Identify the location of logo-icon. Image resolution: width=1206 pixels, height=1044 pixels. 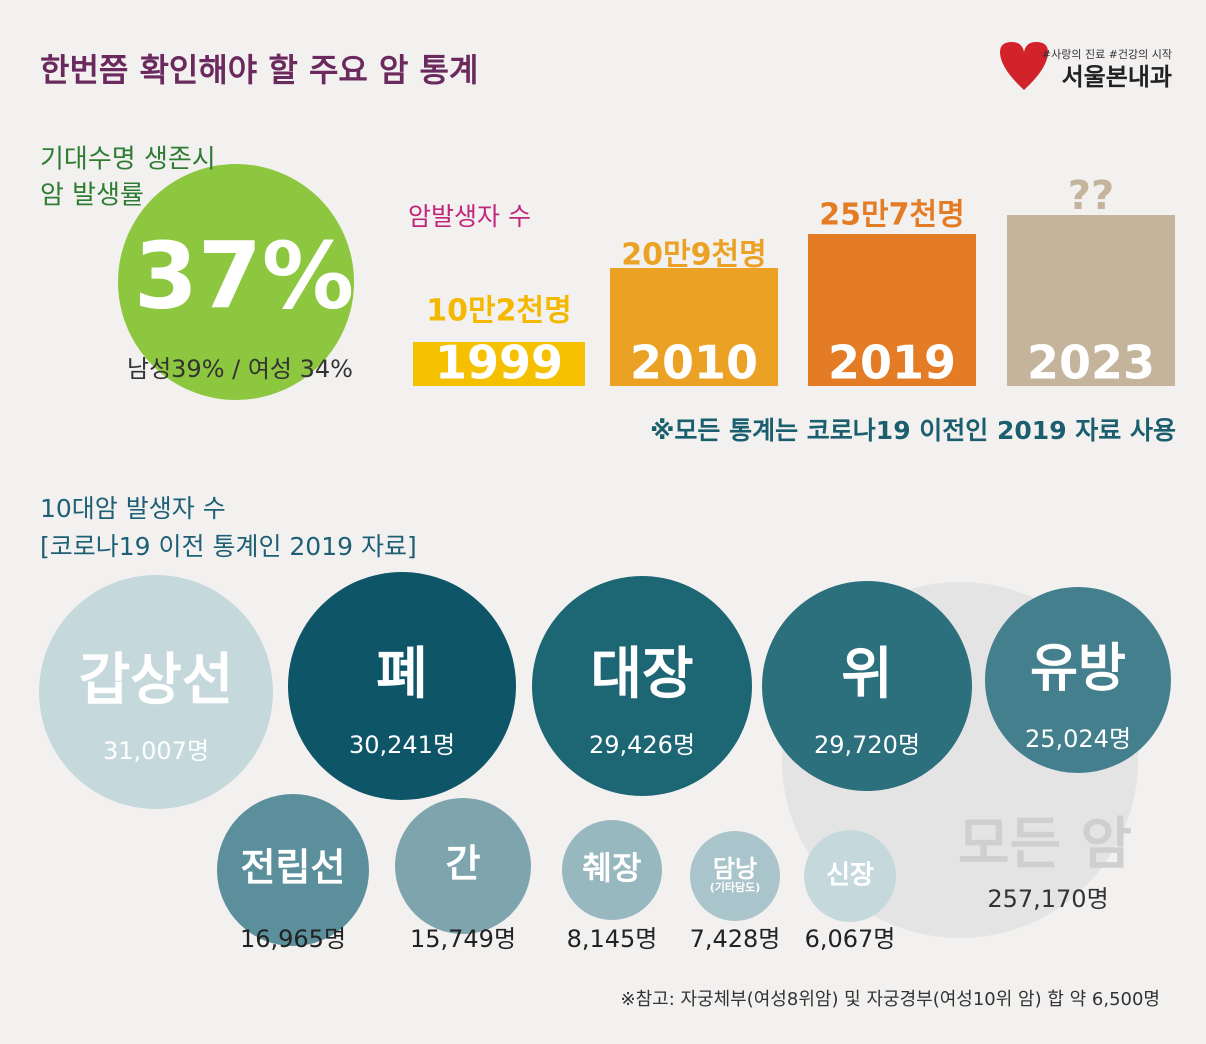
(1024, 66).